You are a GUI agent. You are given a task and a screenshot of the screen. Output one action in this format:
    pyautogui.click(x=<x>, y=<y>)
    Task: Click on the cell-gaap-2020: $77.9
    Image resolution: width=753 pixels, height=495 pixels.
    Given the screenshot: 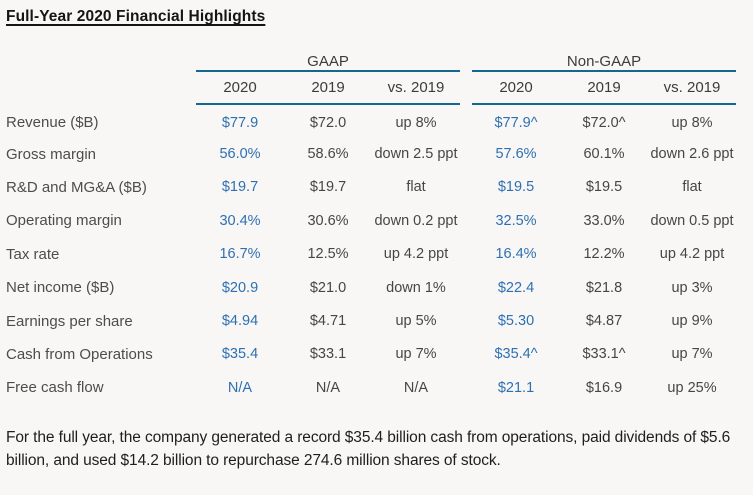 What is the action you would take?
    pyautogui.click(x=240, y=123)
    